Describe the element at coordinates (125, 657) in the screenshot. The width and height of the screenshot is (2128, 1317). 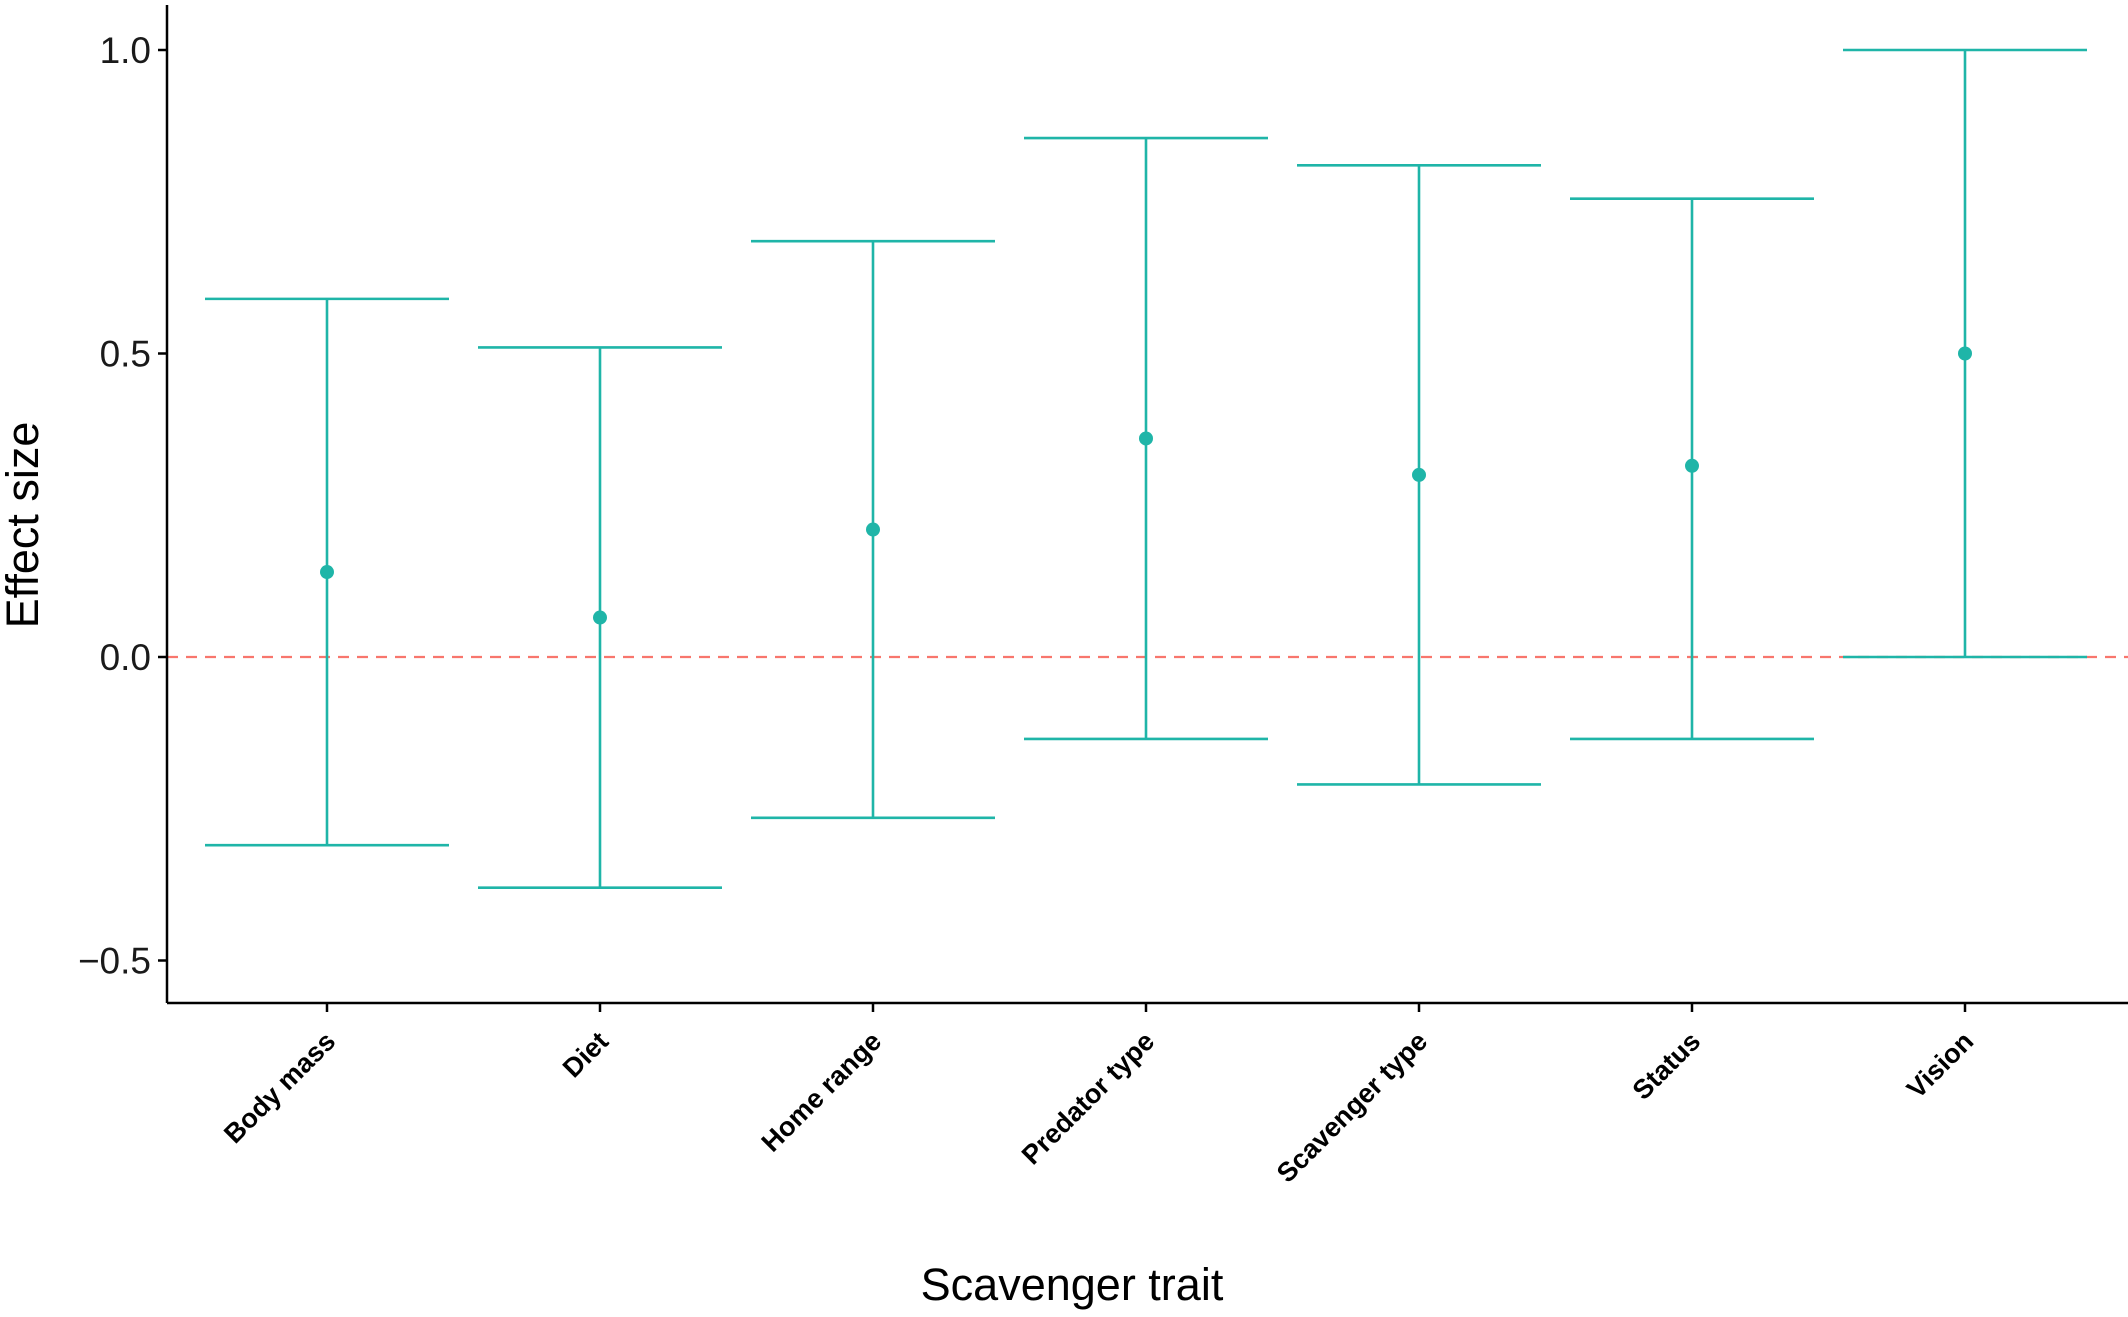
I see `y-tick-label: 0.0` at that location.